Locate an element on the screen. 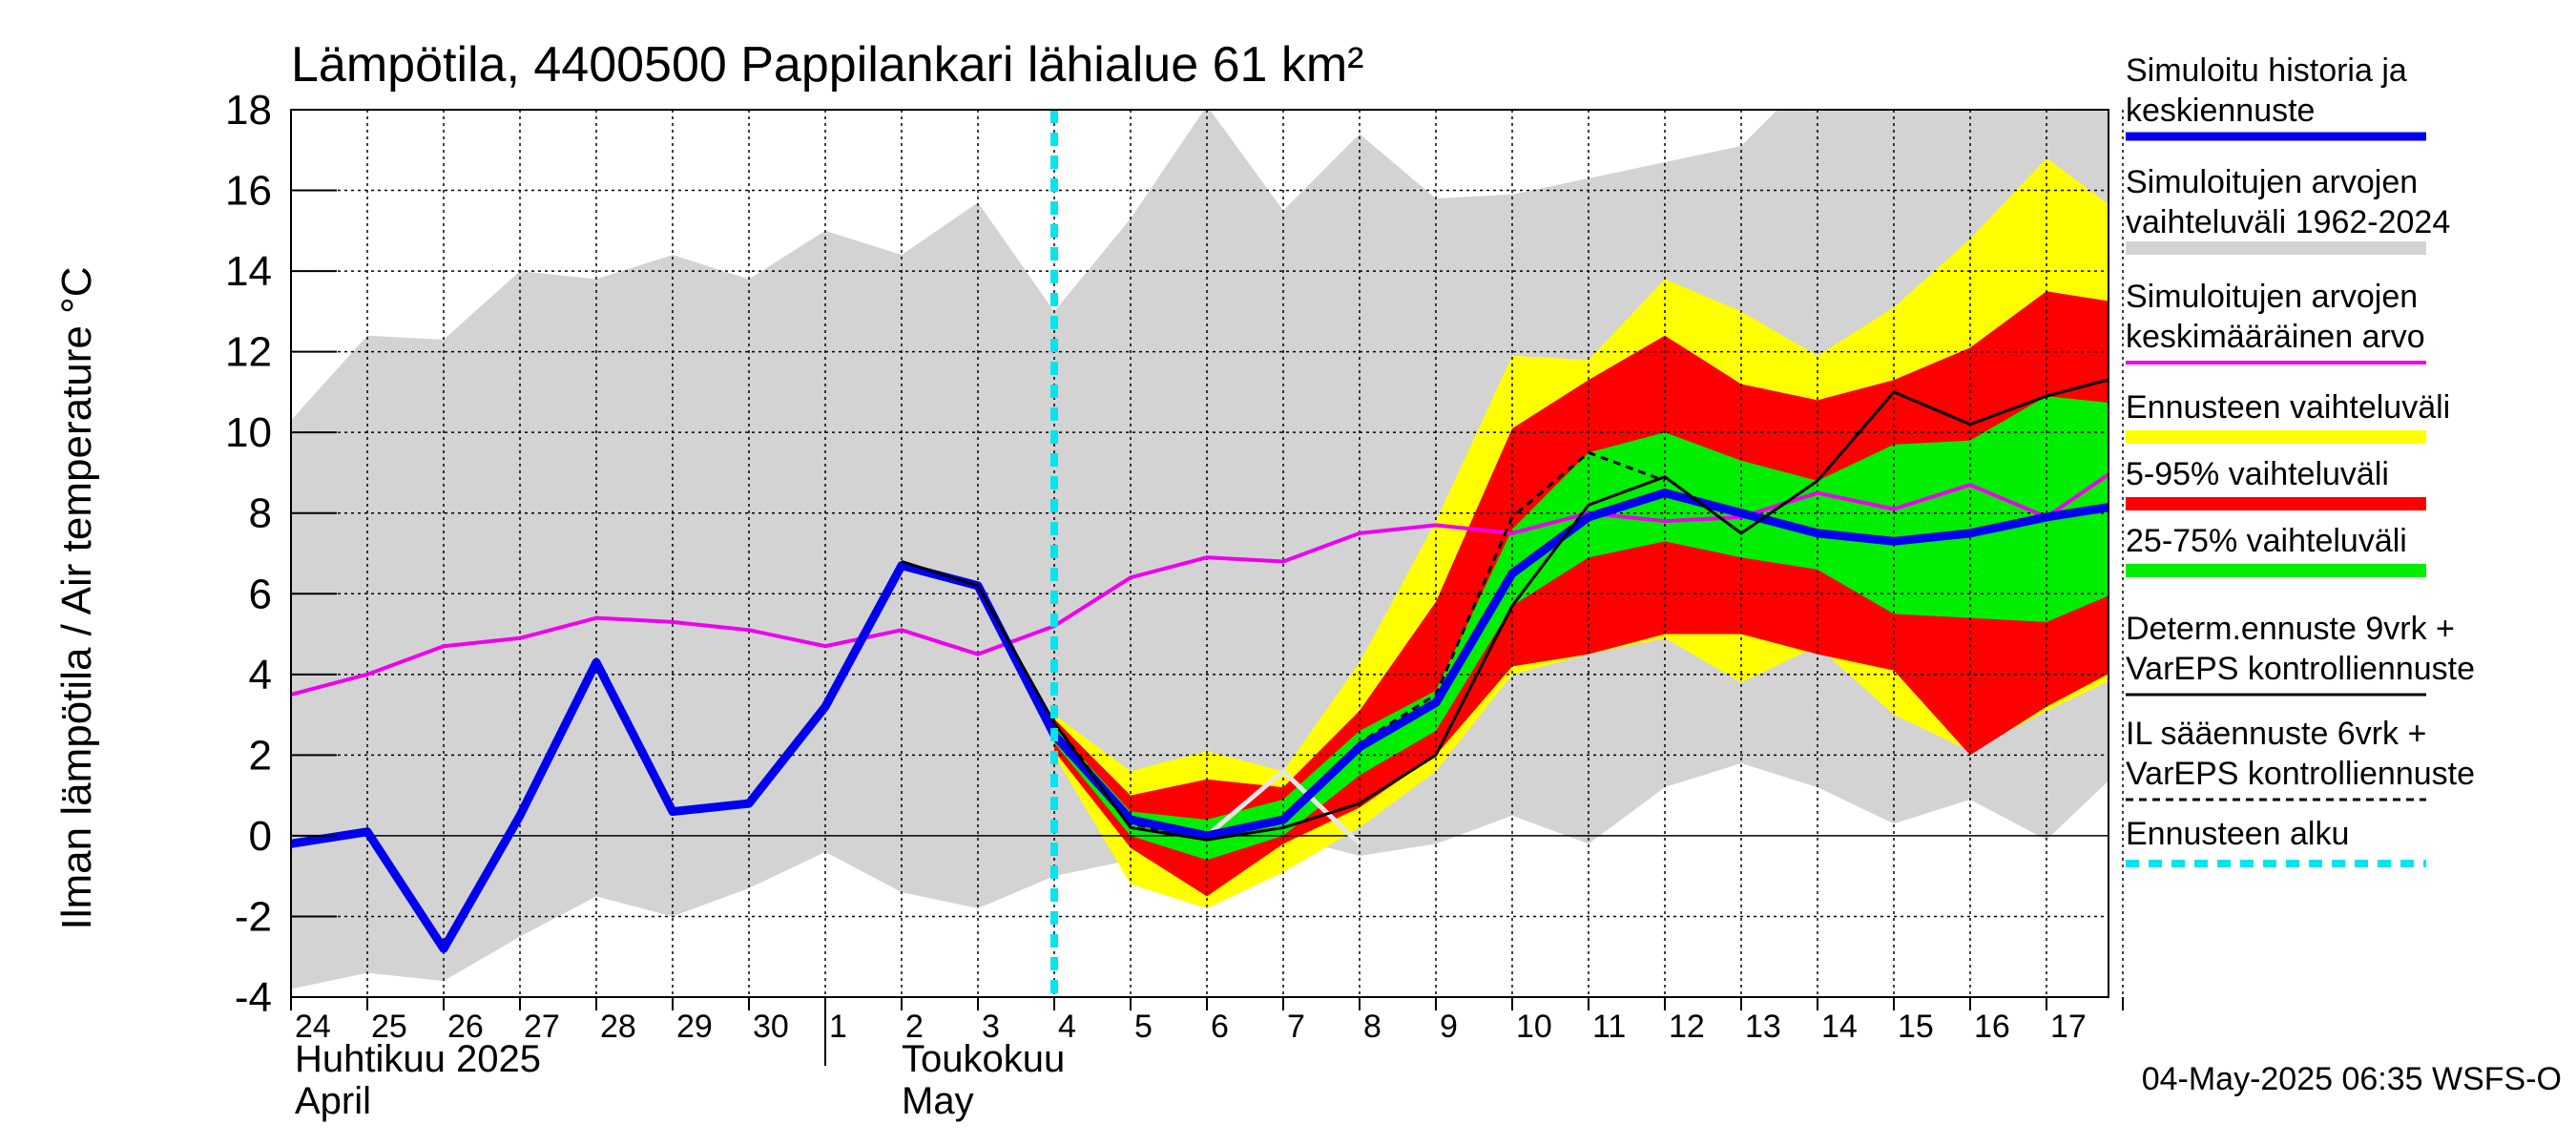 This screenshot has height=1145, width=2576. legend-label: 25-75% vaihteluväli is located at coordinates (2266, 541).